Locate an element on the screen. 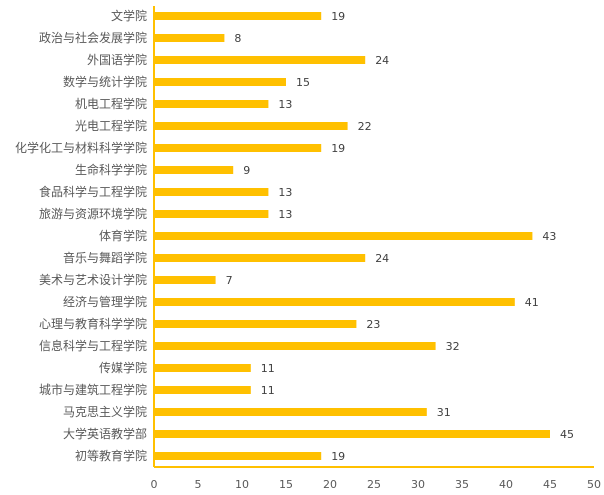 This screenshot has height=495, width=604. x-tick-label: 15 is located at coordinates (286, 484).